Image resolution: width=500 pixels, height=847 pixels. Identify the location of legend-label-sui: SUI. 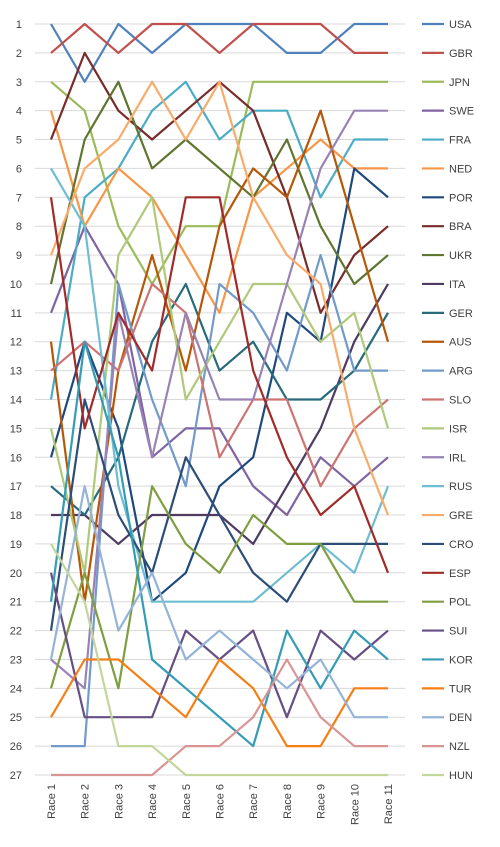
(458, 632).